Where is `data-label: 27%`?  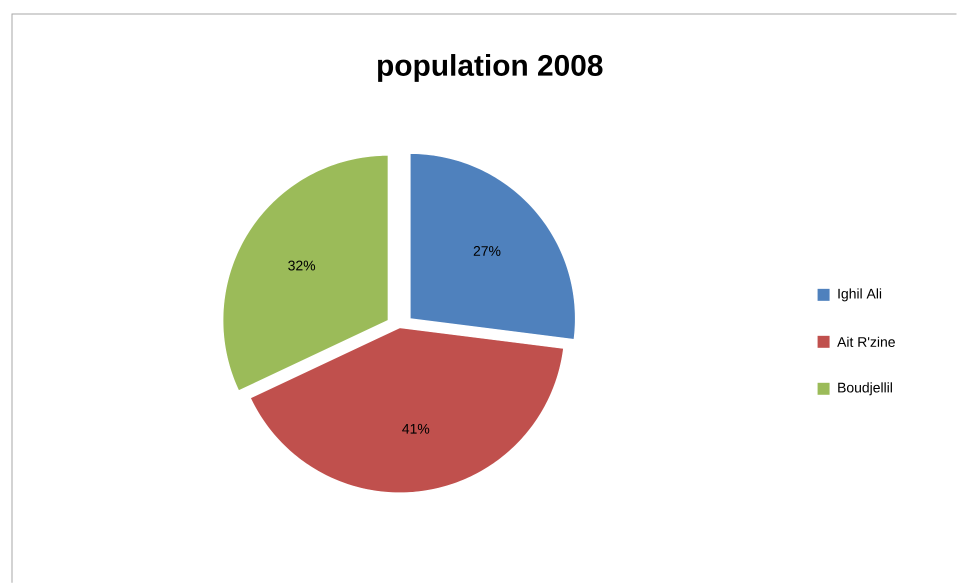 data-label: 27% is located at coordinates (487, 251).